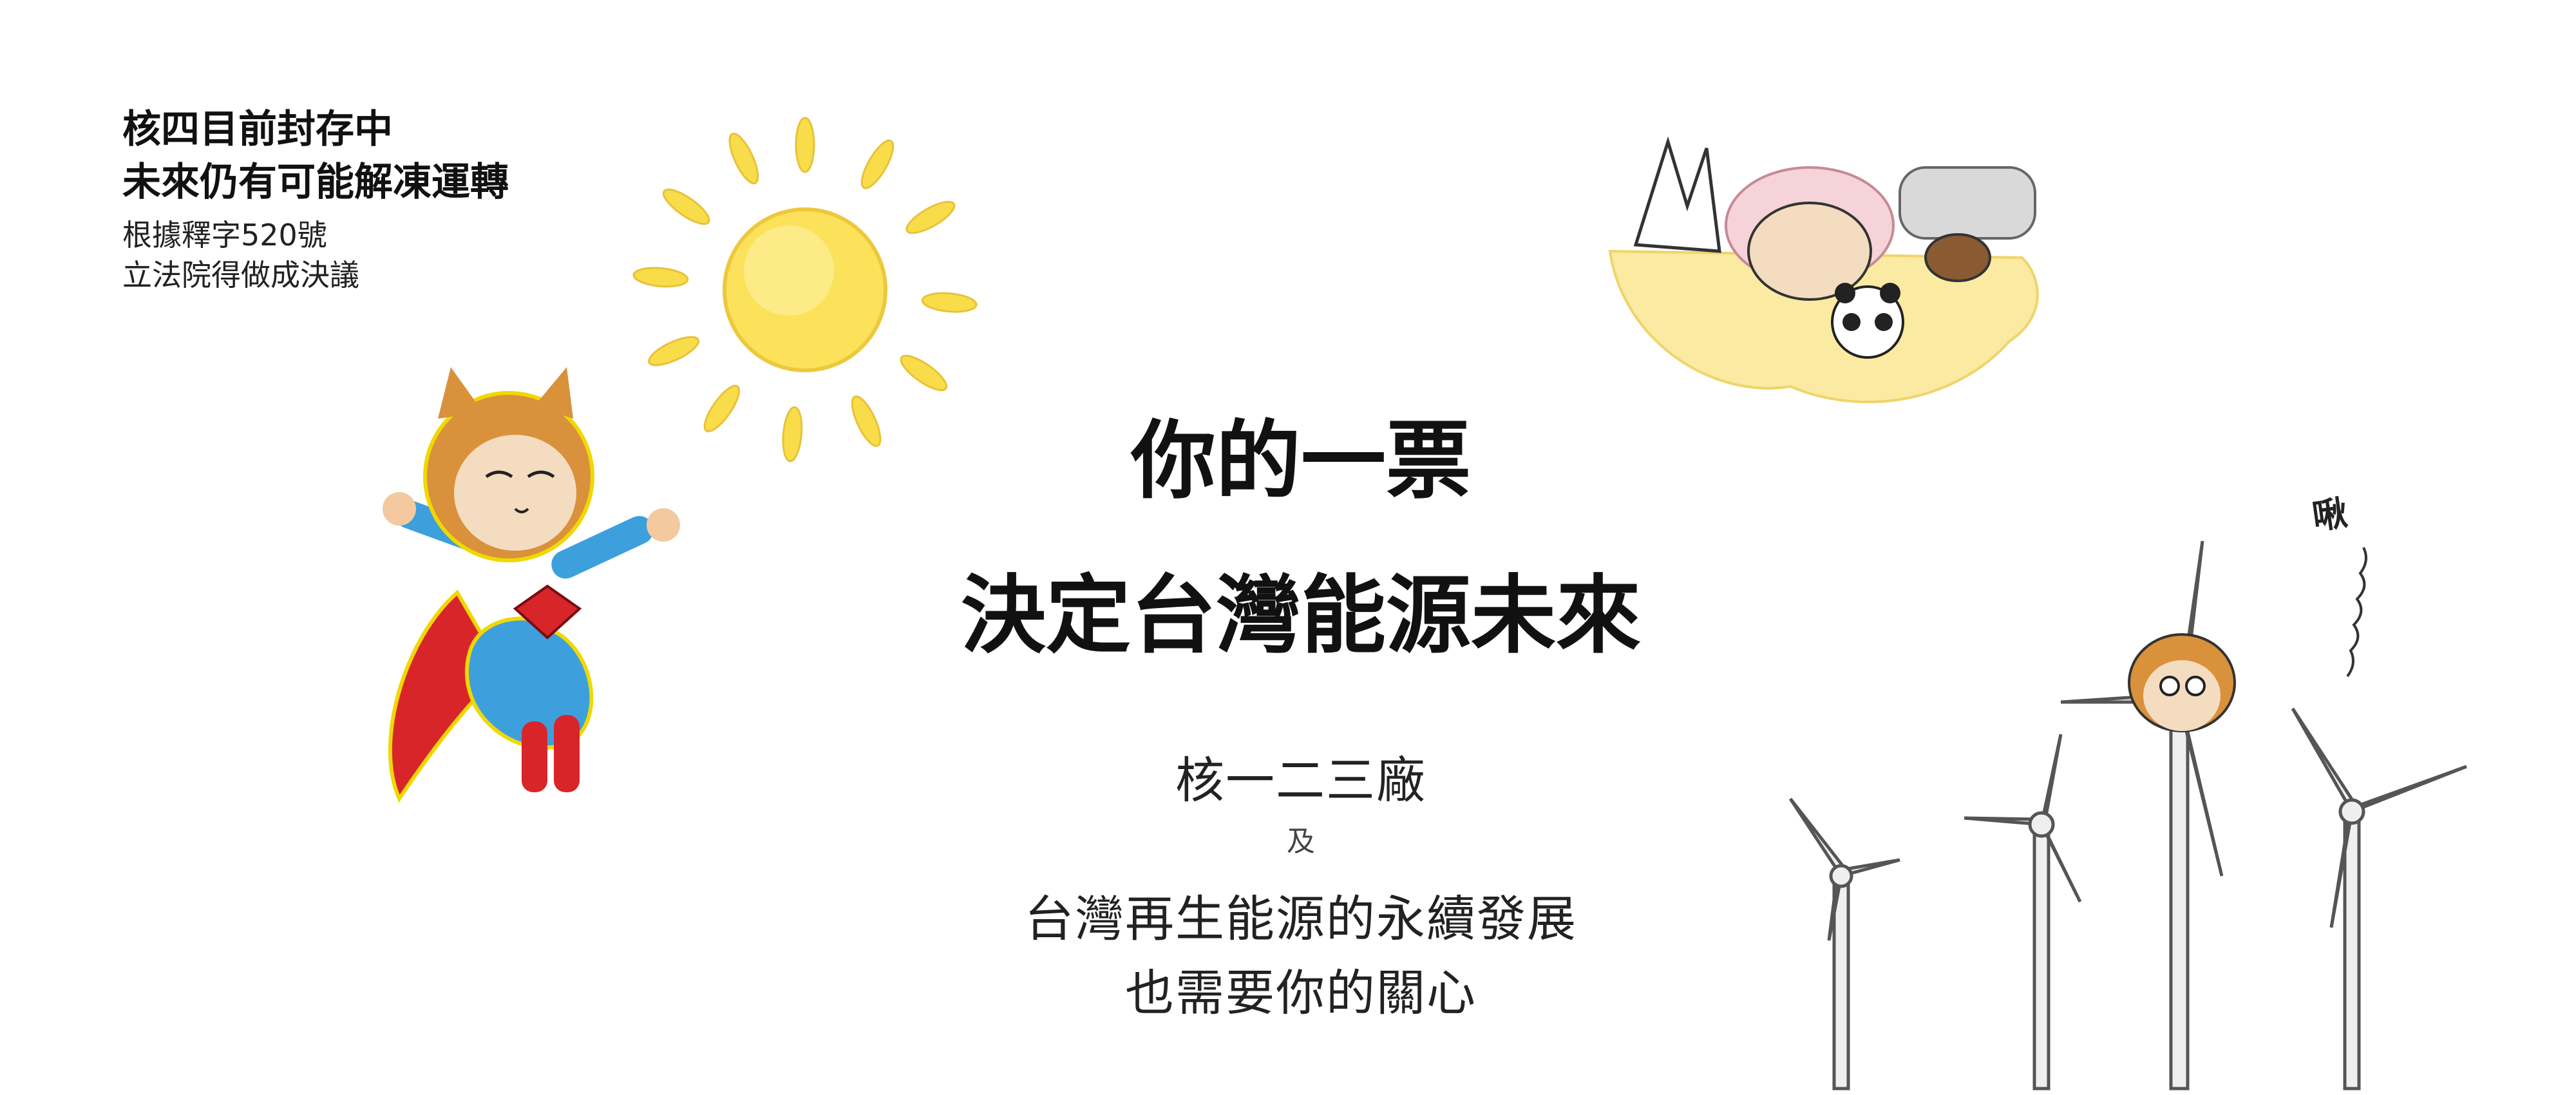 Image resolution: width=2576 pixels, height=1095 pixels. What do you see at coordinates (1824, 269) in the screenshot?
I see `hot-spring-animals` at bounding box center [1824, 269].